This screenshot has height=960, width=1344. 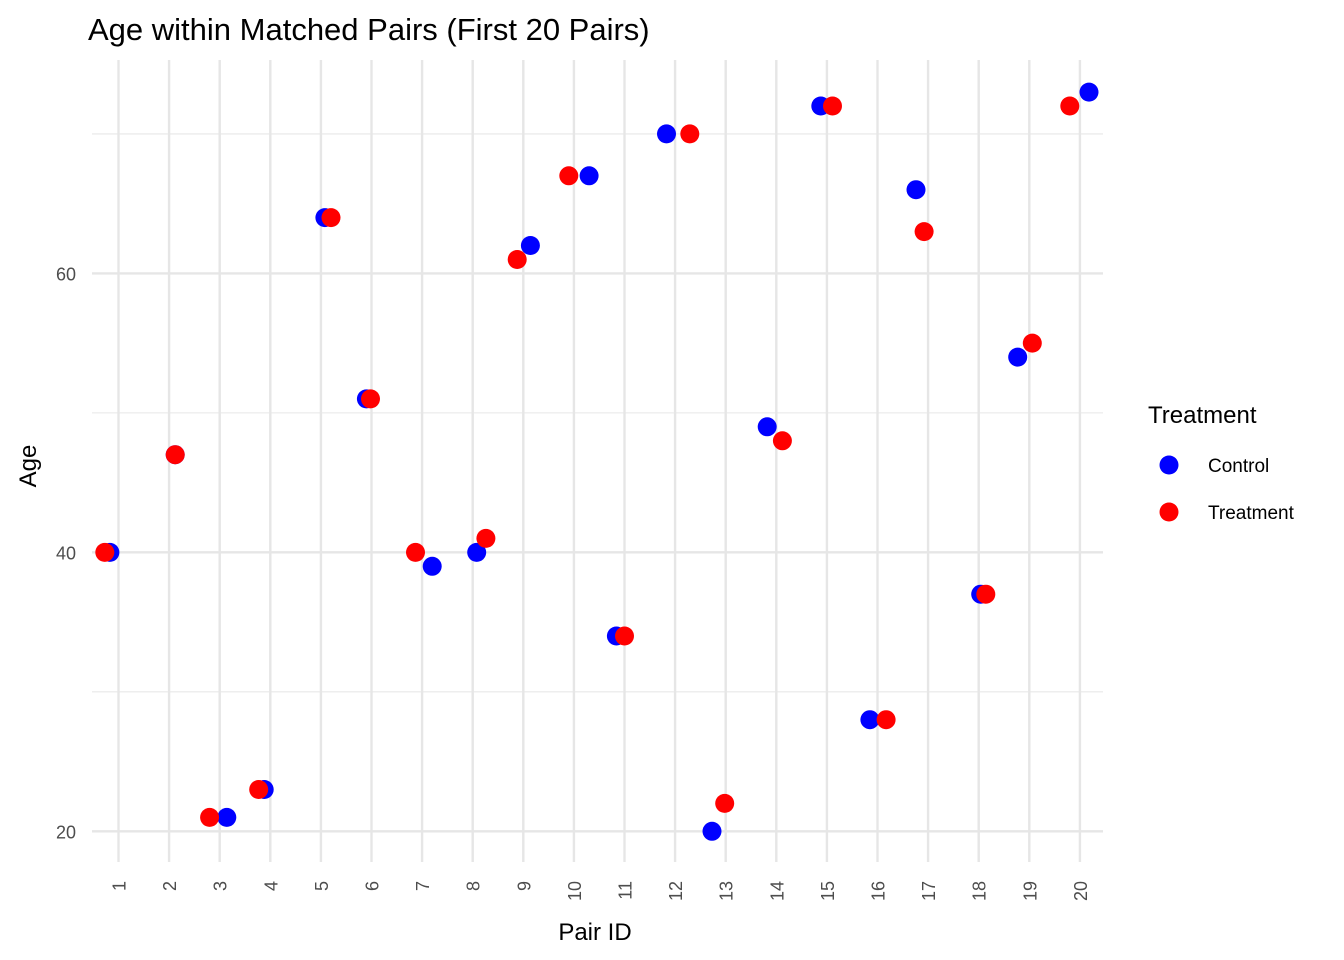 What do you see at coordinates (120, 886) in the screenshot?
I see `x-tick-label: 1` at bounding box center [120, 886].